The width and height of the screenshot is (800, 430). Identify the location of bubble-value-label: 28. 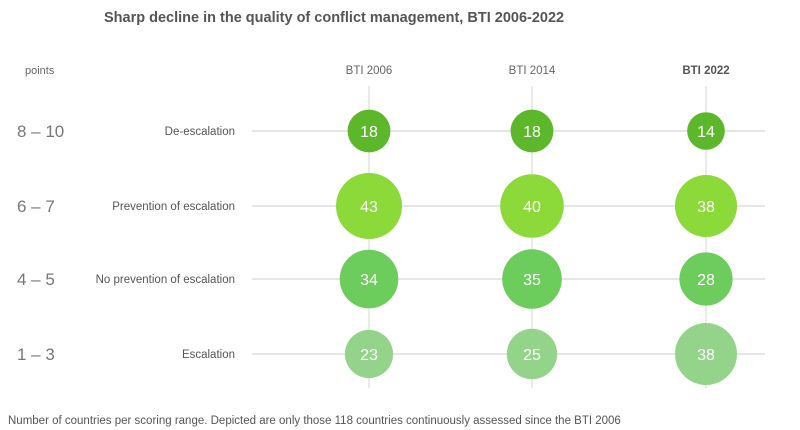
(706, 280).